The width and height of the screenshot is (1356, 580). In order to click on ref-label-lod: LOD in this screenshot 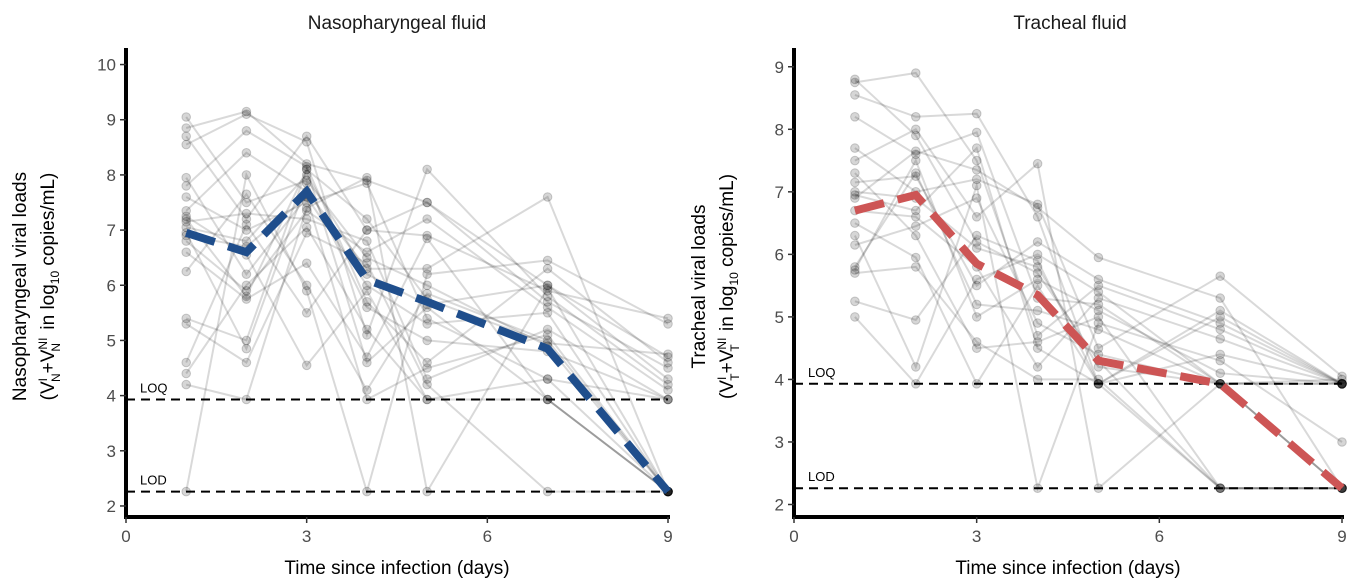, I will do `click(153, 480)`.